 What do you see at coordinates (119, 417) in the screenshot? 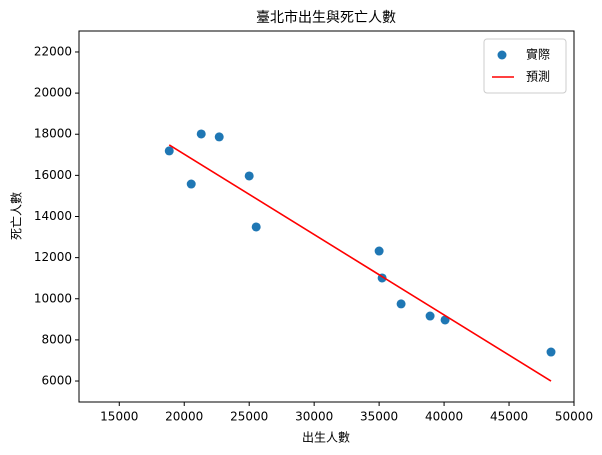
I see `x-tick-label: 15000` at bounding box center [119, 417].